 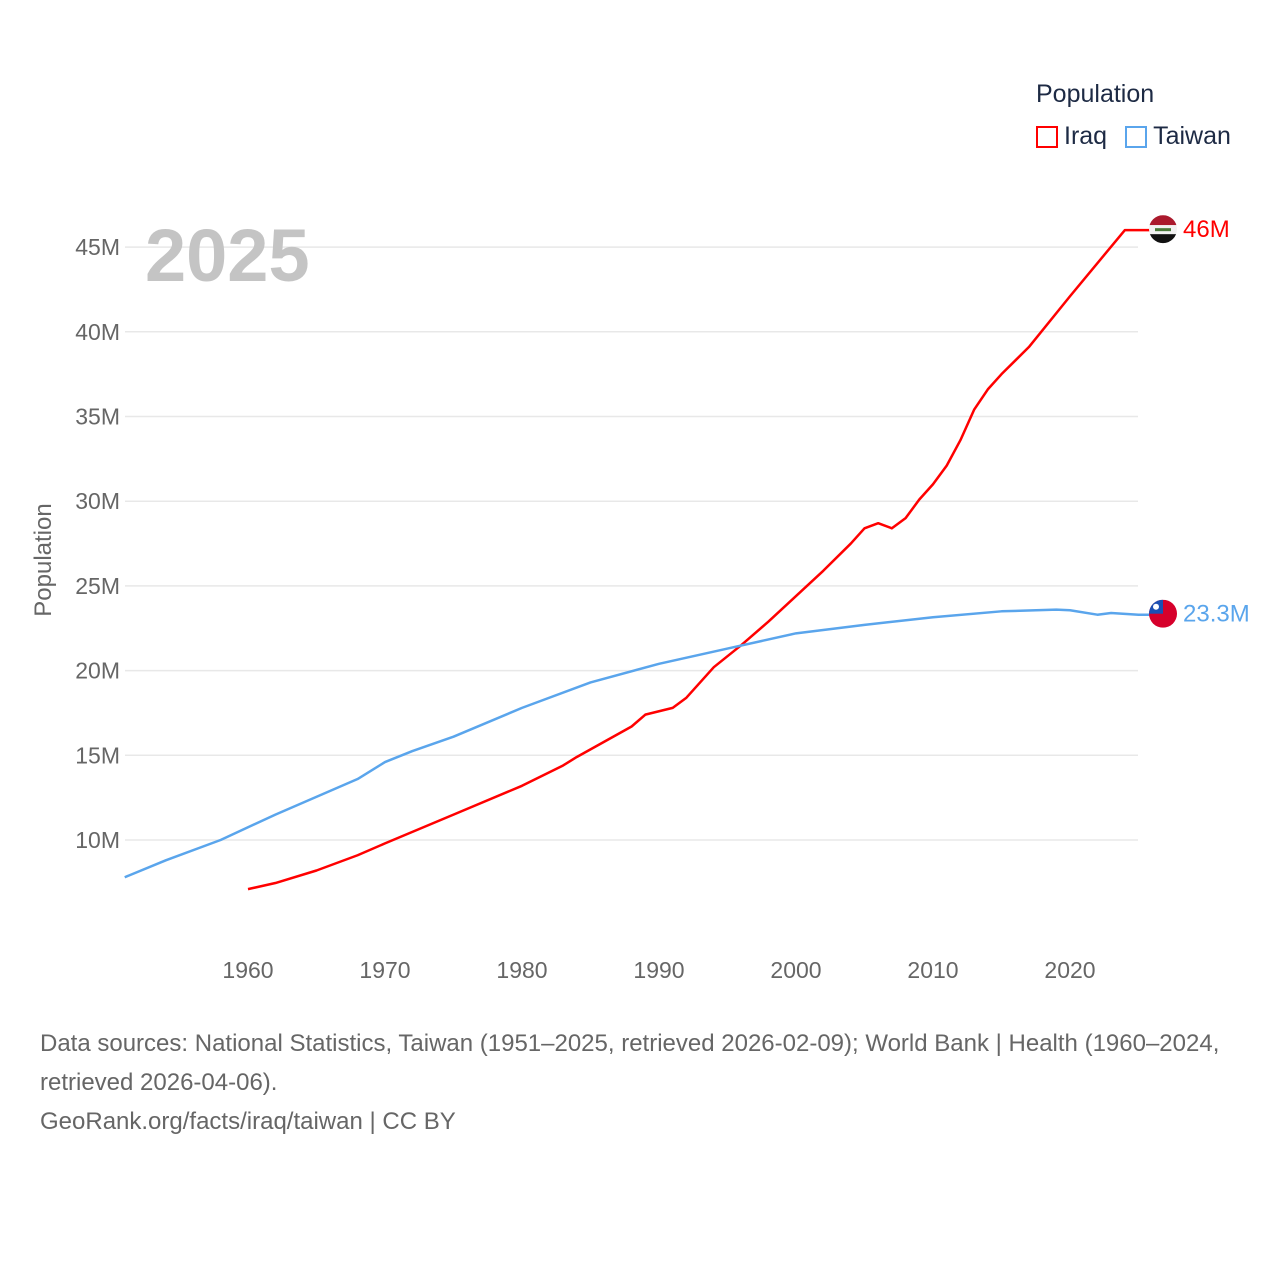 I want to click on legend-label-iraq: Iraq, so click(x=1086, y=136).